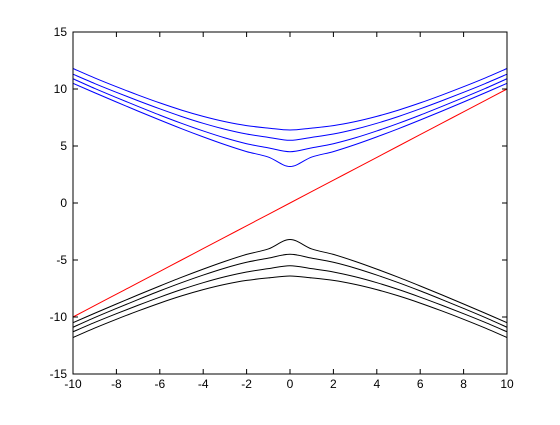 The height and width of the screenshot is (425, 560). I want to click on y-tick-label: 5, so click(63, 146).